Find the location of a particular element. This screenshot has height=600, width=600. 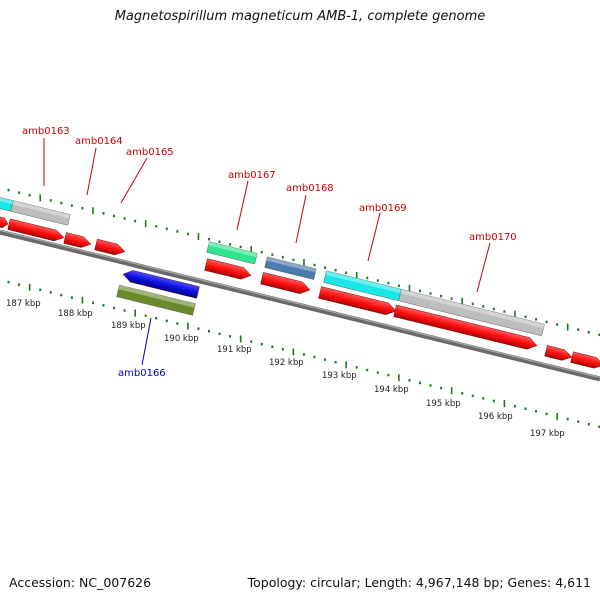

kbp-label: 191 kbp is located at coordinates (234, 350).